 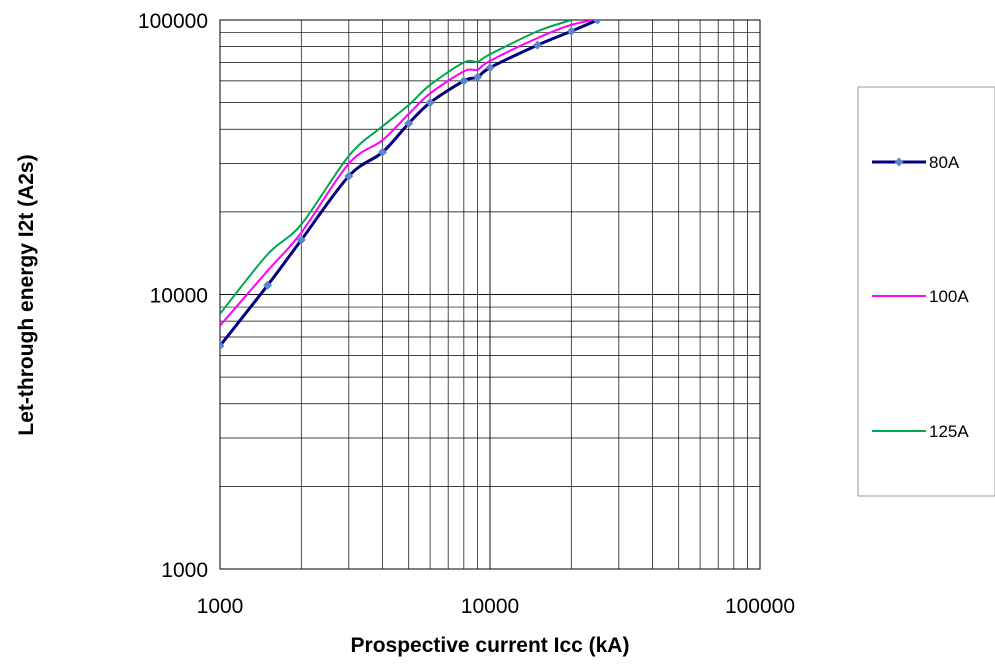 What do you see at coordinates (490, 606) in the screenshot?
I see `x-tick-label: 10000` at bounding box center [490, 606].